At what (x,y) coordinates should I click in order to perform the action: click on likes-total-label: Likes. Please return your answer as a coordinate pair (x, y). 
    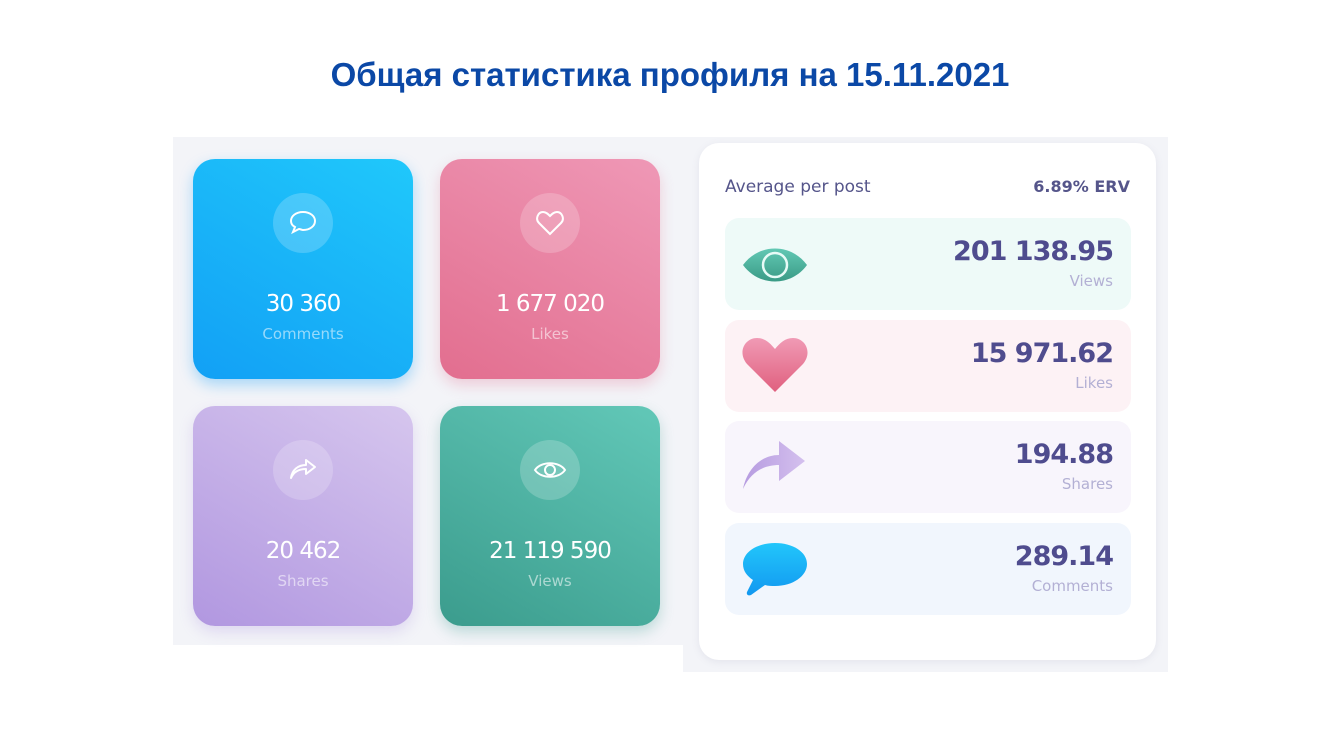
    Looking at the image, I should click on (550, 334).